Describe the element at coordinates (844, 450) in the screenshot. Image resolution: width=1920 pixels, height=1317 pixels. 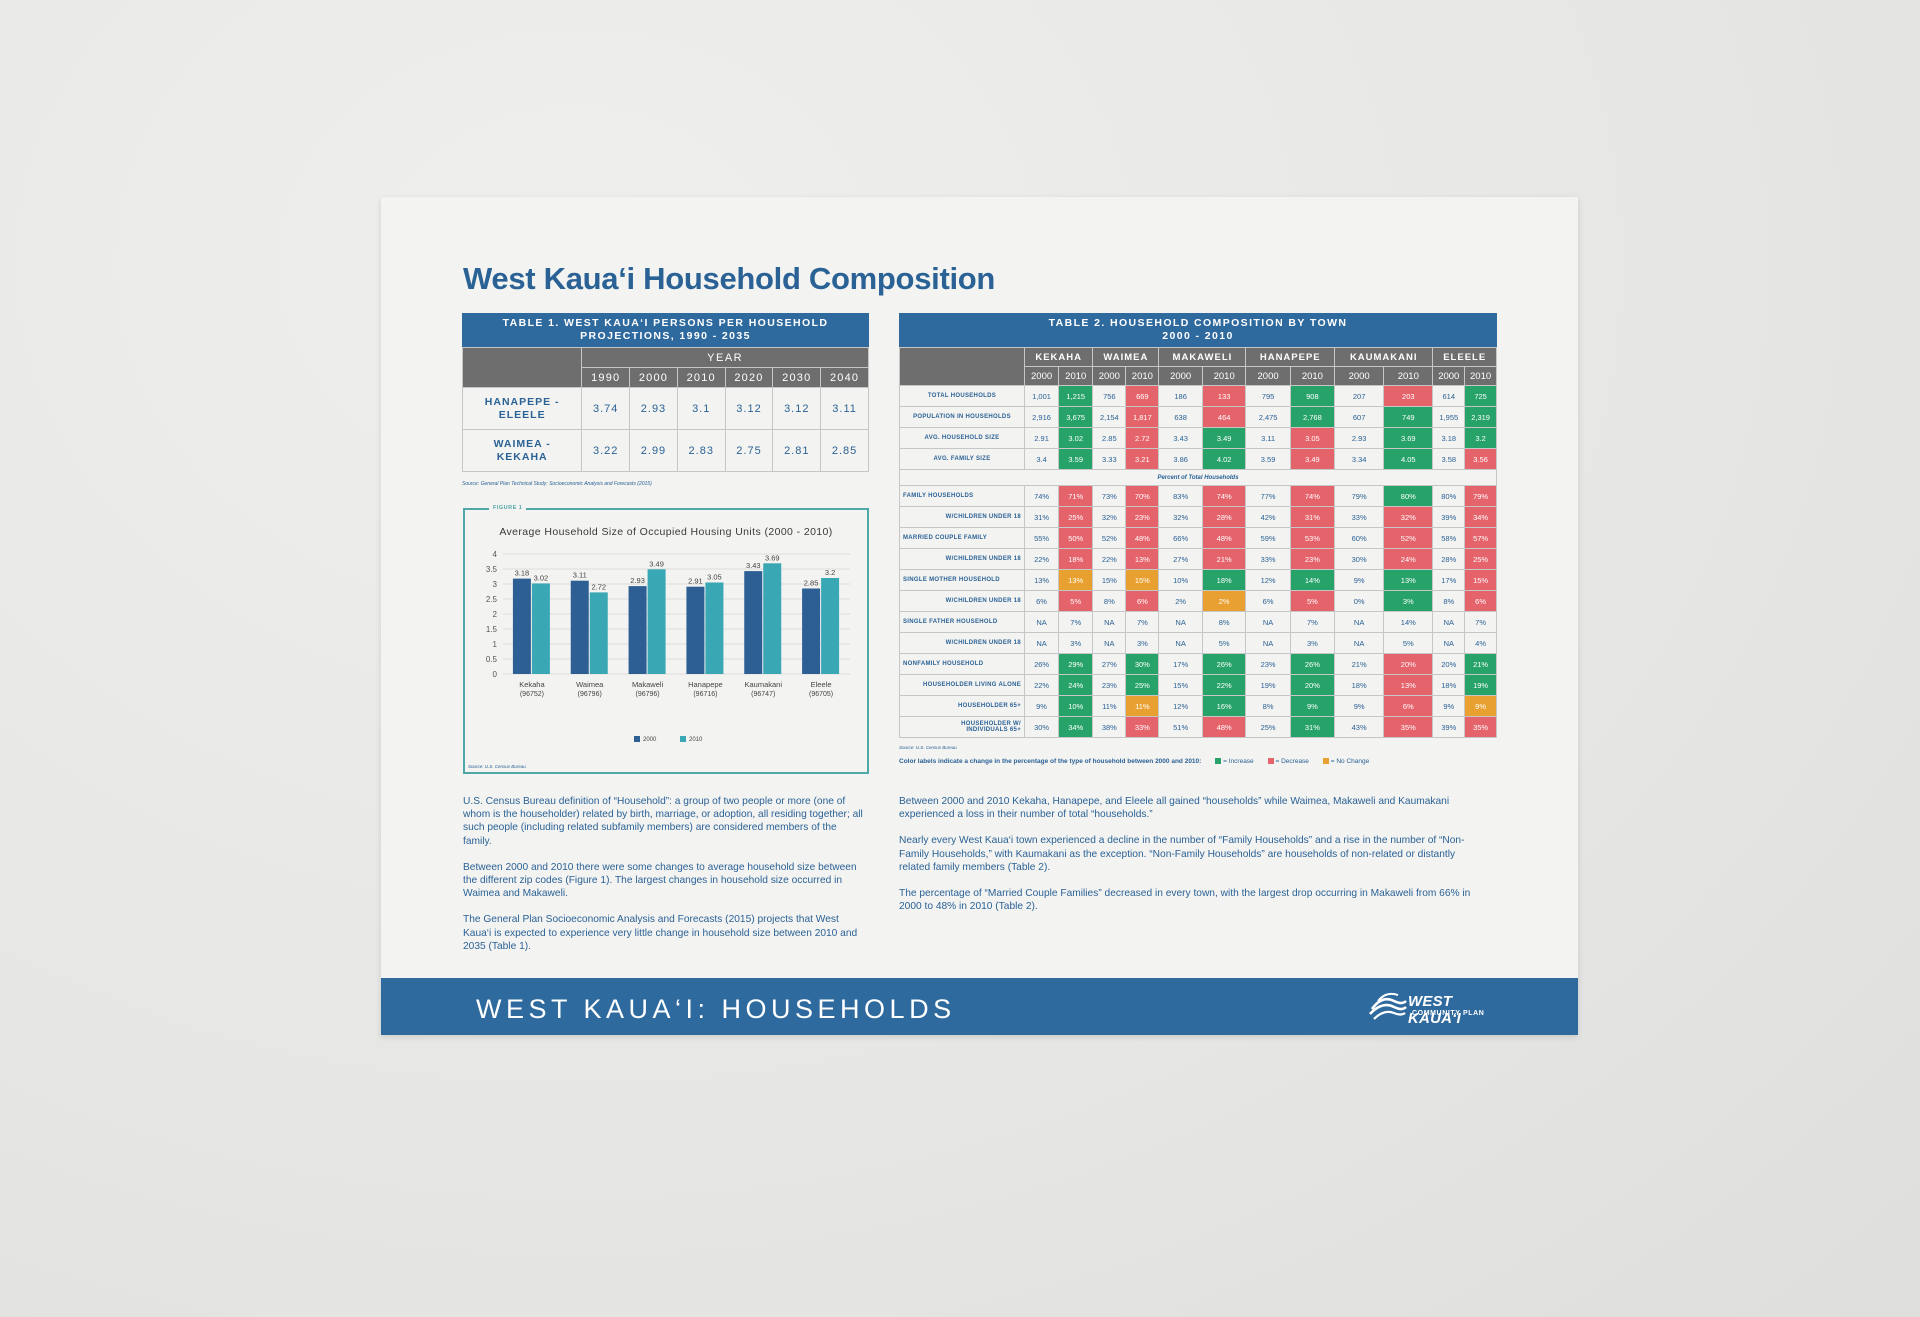
I see `table-1-value-cell: 2.85` at that location.